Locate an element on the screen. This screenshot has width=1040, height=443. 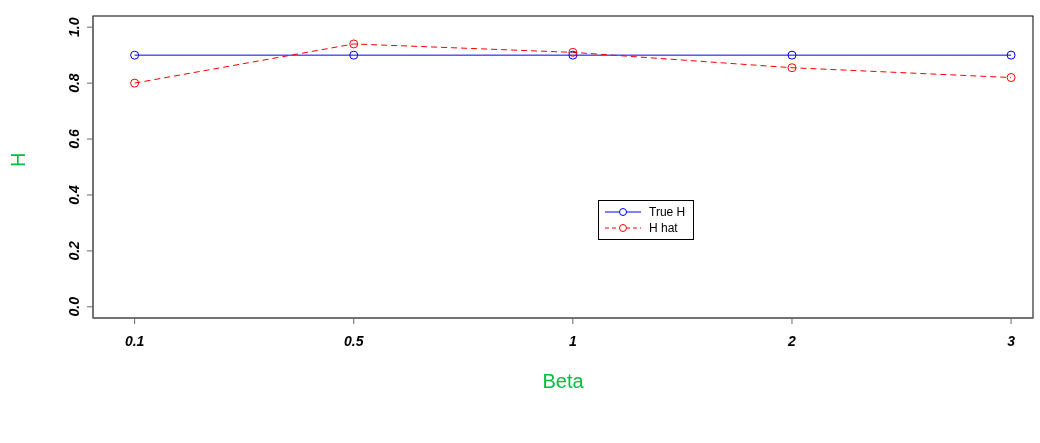
x-tick-label: 2 is located at coordinates (792, 340).